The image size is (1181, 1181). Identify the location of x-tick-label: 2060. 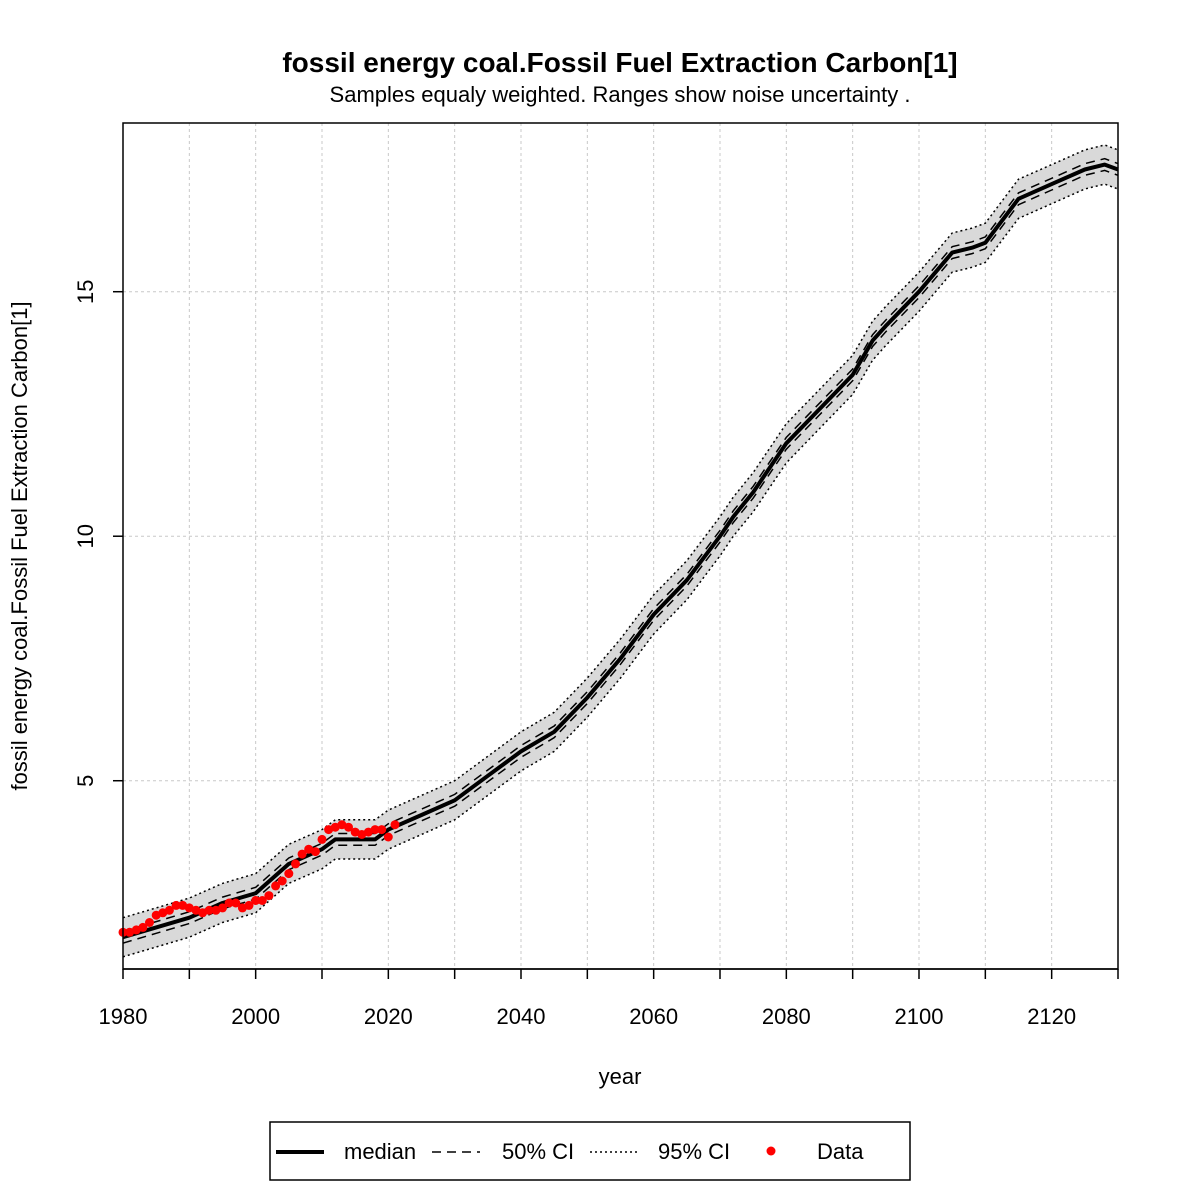
(653, 1016).